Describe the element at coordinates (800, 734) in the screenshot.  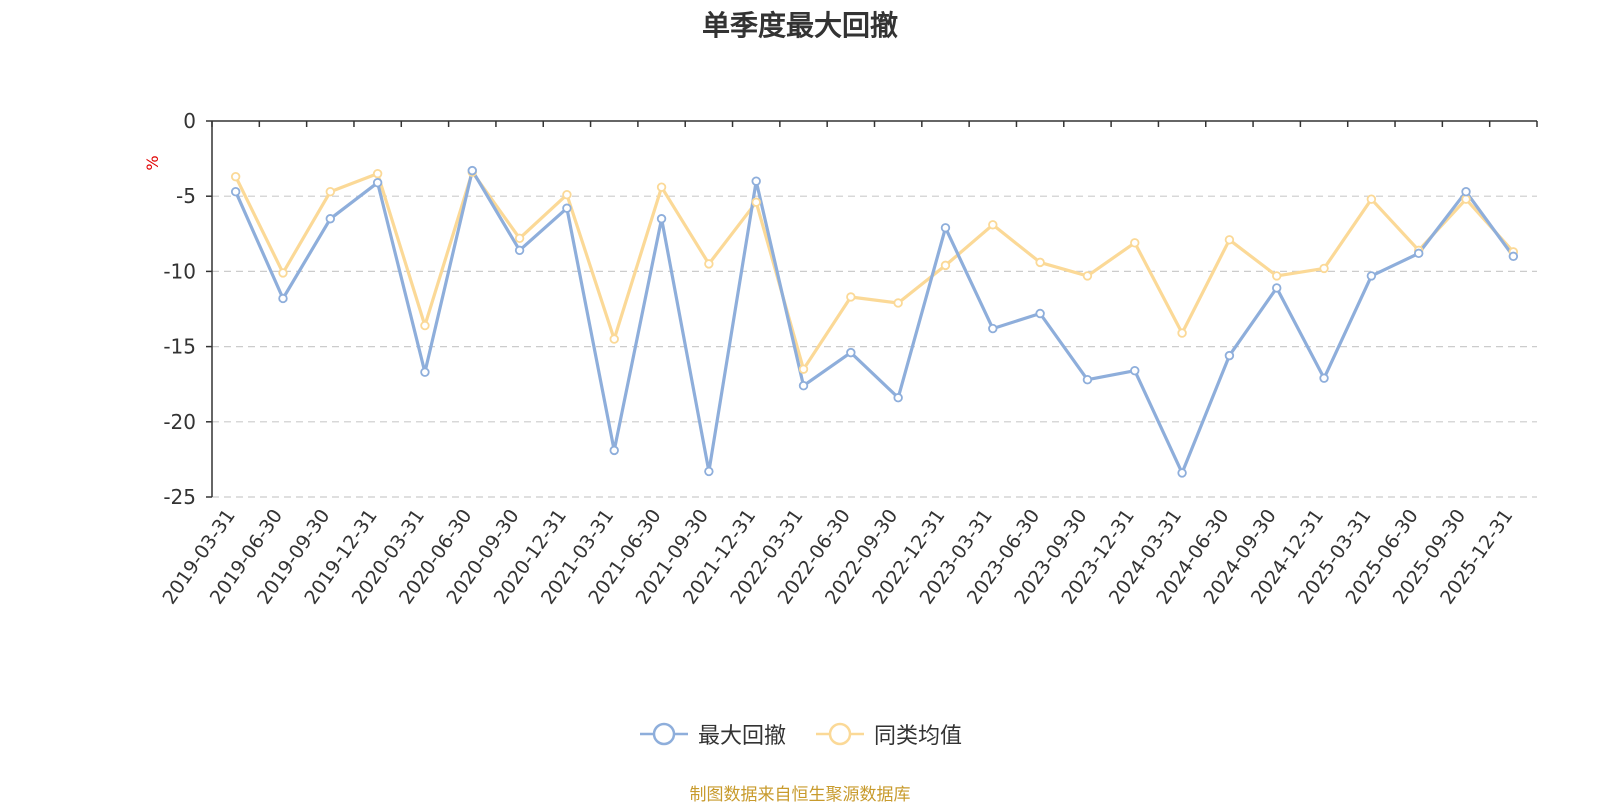
I see `legend: 最大回撤 同类均值` at that location.